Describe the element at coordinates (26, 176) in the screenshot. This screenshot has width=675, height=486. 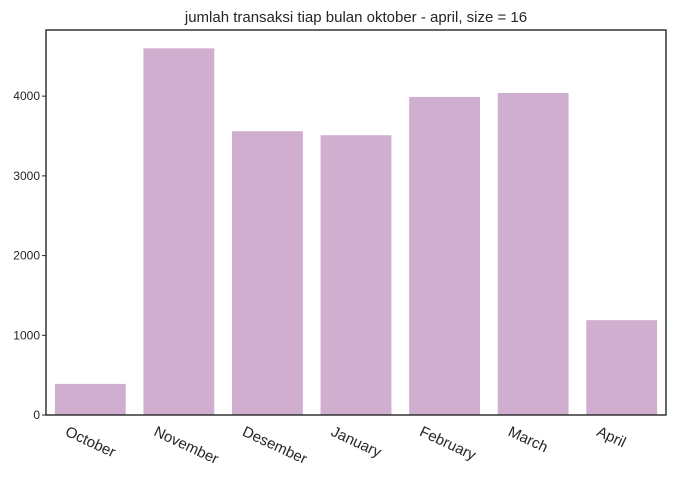
I see `ytick-label-3000: 3000` at that location.